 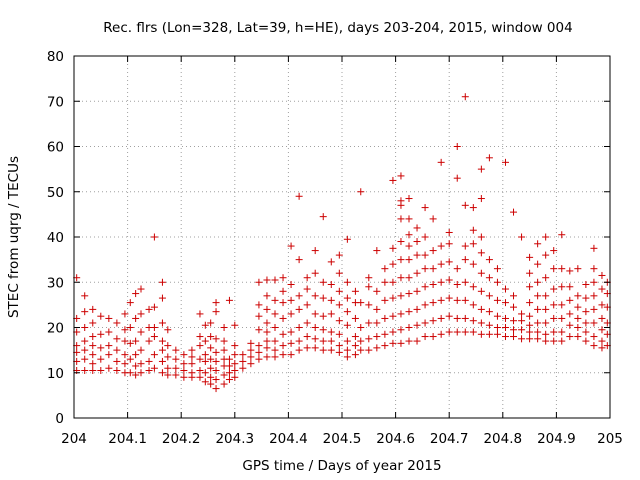 What do you see at coordinates (55, 238) in the screenshot?
I see `y-tick-label: 40` at bounding box center [55, 238].